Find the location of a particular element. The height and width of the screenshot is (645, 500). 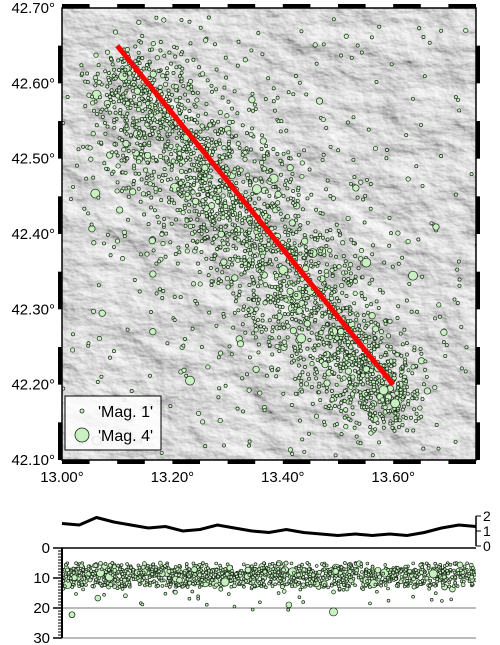

frame-segment is located at coordinates (186, 462).